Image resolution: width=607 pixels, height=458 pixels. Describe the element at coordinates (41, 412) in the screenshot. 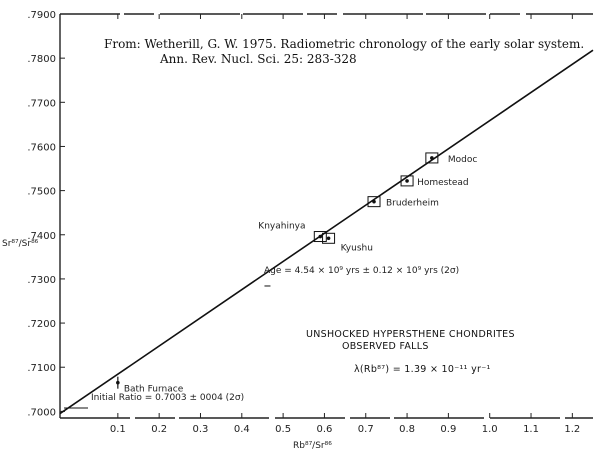

I see `y-tick-label: .7000` at that location.